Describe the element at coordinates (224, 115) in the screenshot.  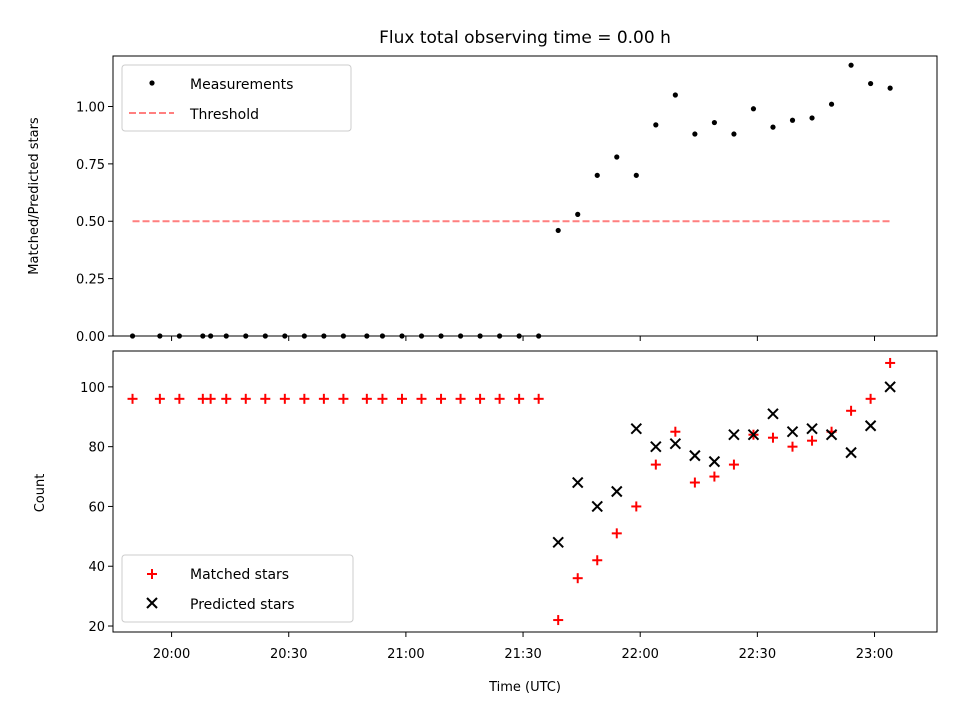
I see `legend-threshold-label: Threshold` at that location.